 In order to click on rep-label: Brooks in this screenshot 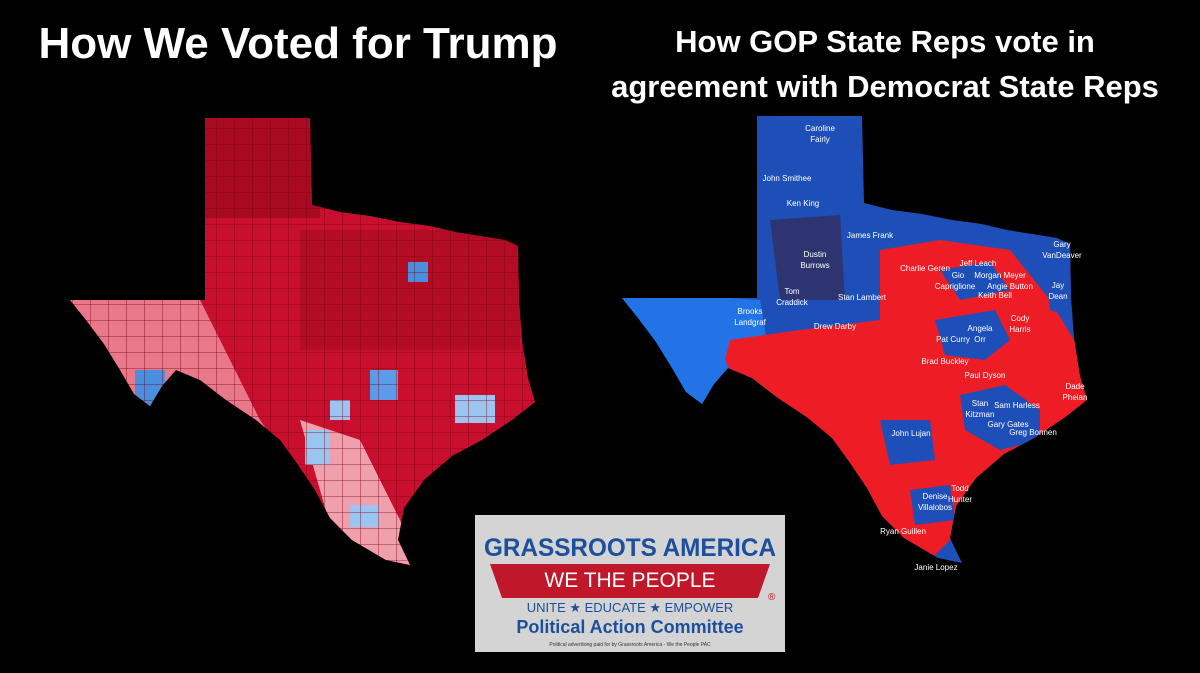, I will do `click(750, 311)`.